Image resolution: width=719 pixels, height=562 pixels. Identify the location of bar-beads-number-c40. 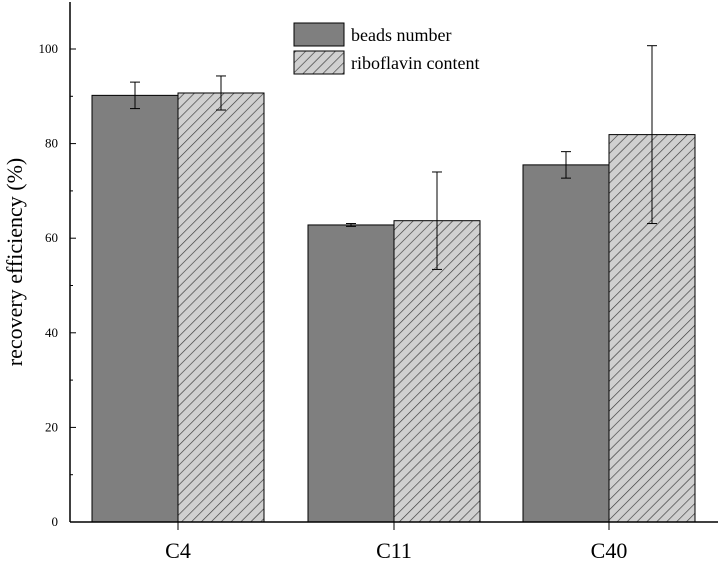
(566, 343).